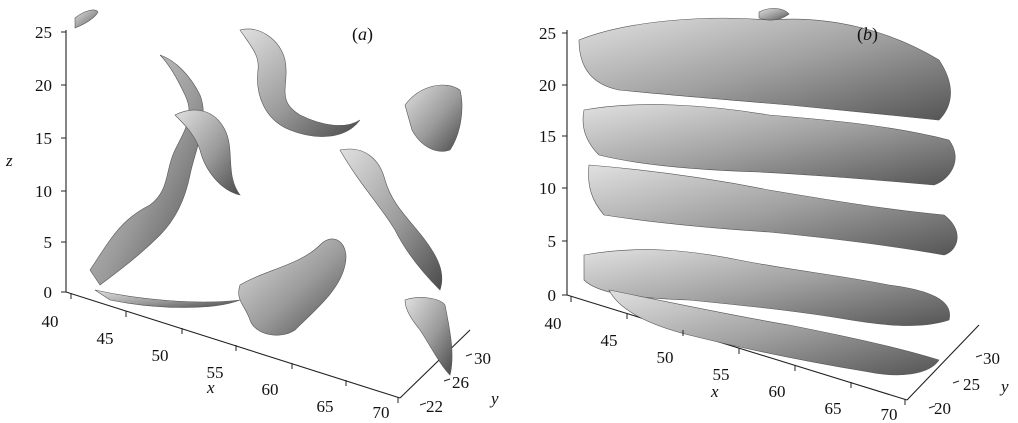 The image size is (1018, 423). Describe the element at coordinates (391, 219) in the screenshot. I see `vortex-tube-right` at that location.